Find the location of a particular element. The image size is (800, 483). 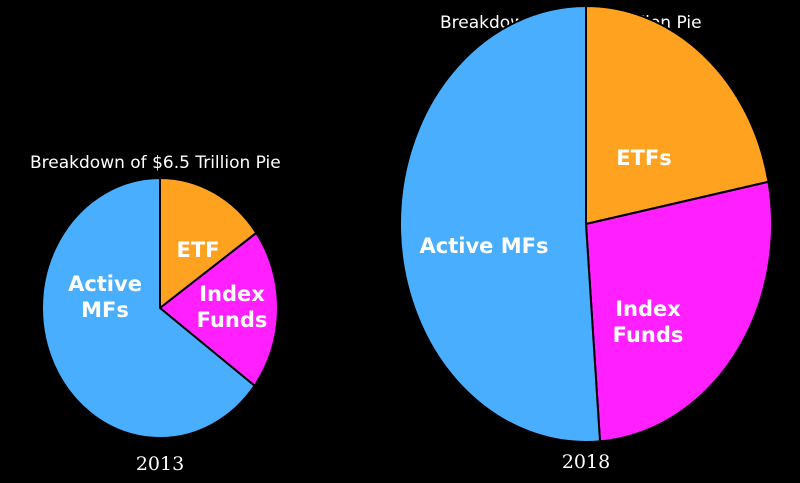

year-label-2013: 2013 is located at coordinates (160, 464).